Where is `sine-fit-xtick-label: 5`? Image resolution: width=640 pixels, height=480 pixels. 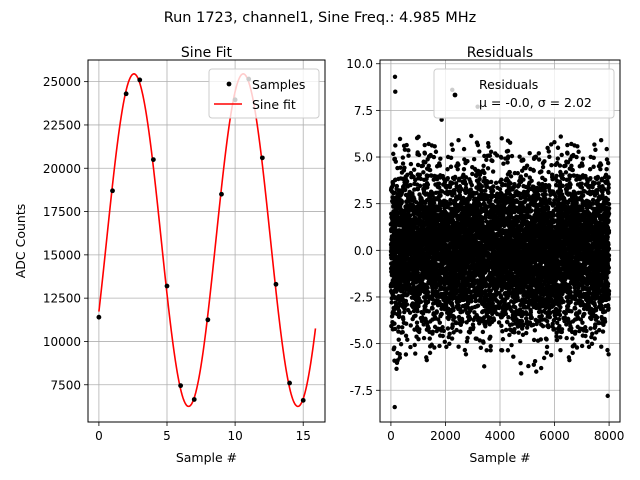
sine-fit-xtick-label: 5 is located at coordinates (167, 436).